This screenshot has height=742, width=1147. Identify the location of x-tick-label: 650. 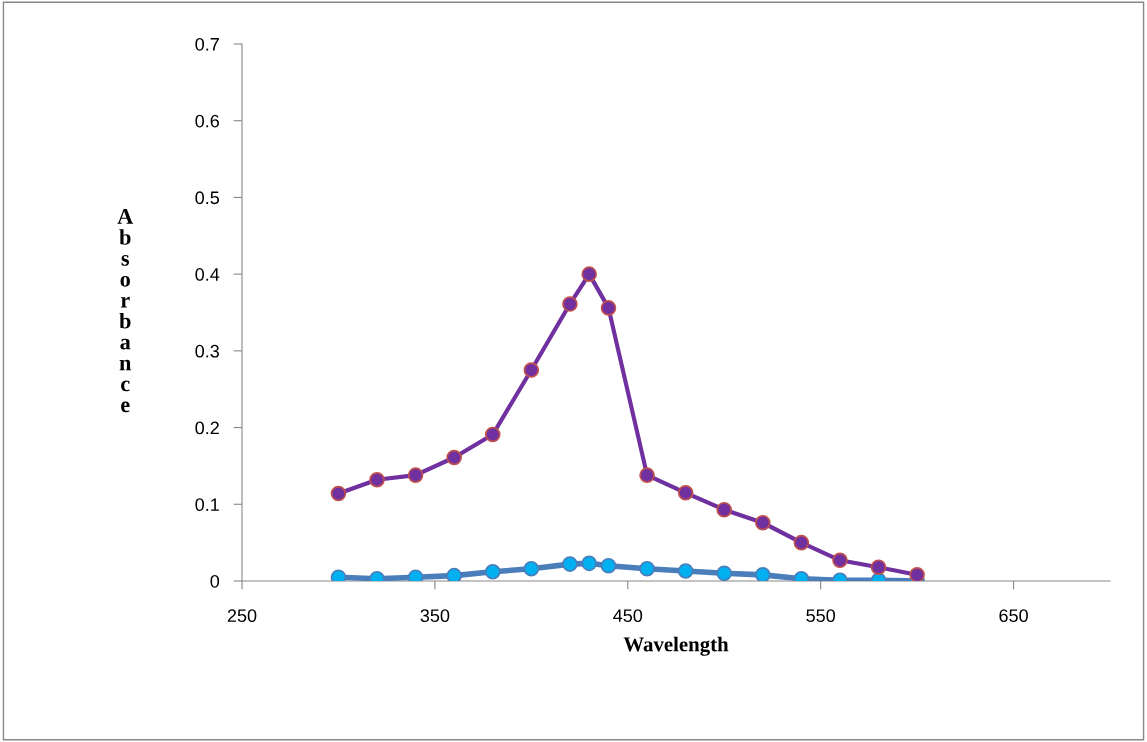
(1013, 616).